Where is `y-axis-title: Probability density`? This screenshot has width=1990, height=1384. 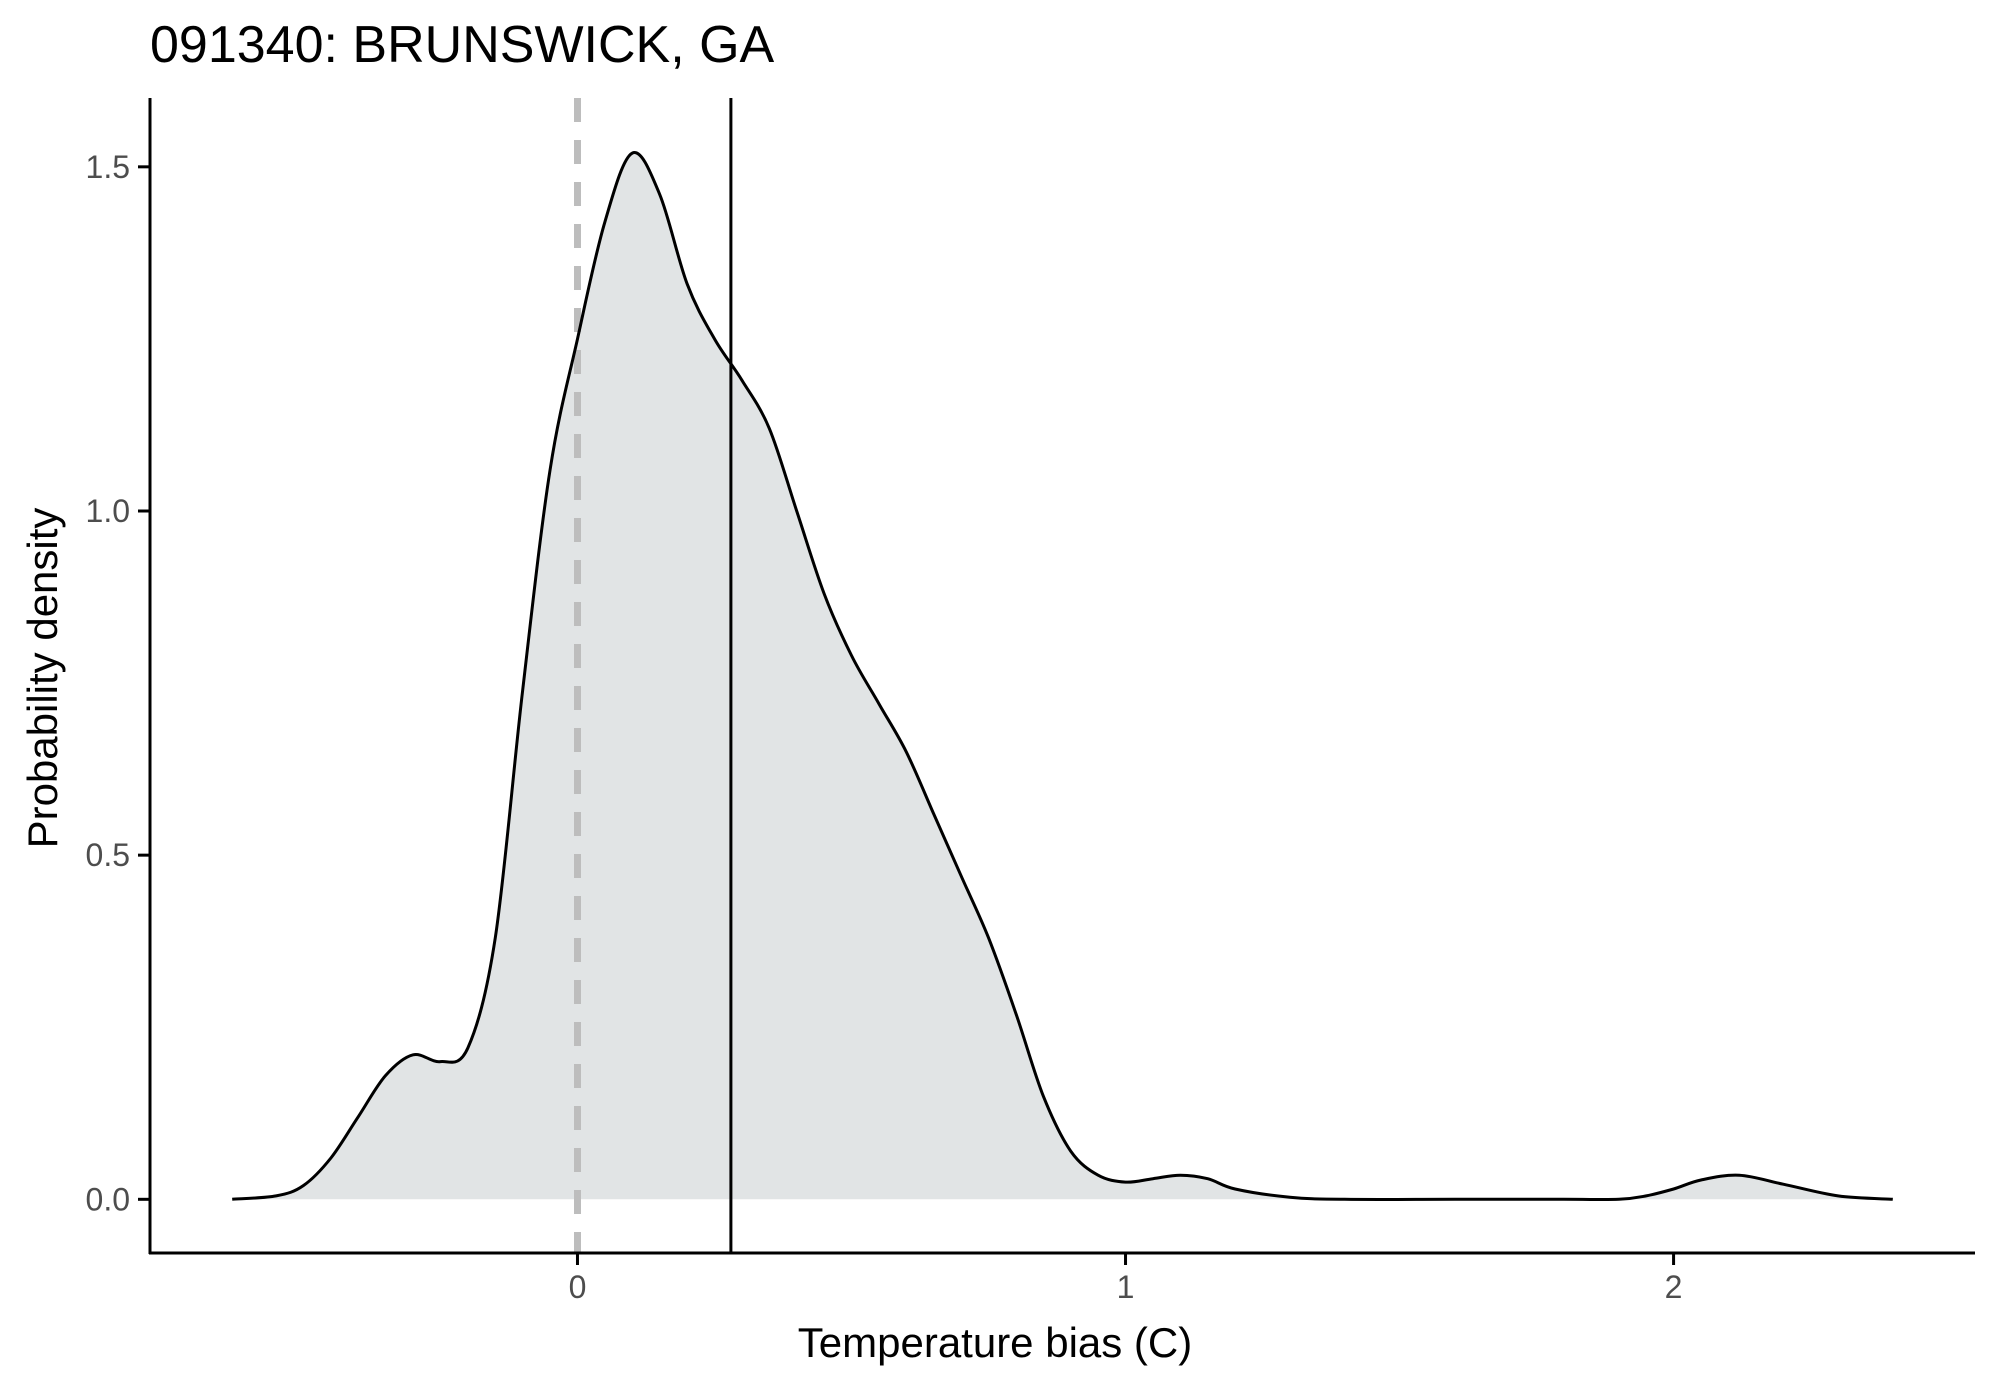 y-axis-title: Probability density is located at coordinates (42, 678).